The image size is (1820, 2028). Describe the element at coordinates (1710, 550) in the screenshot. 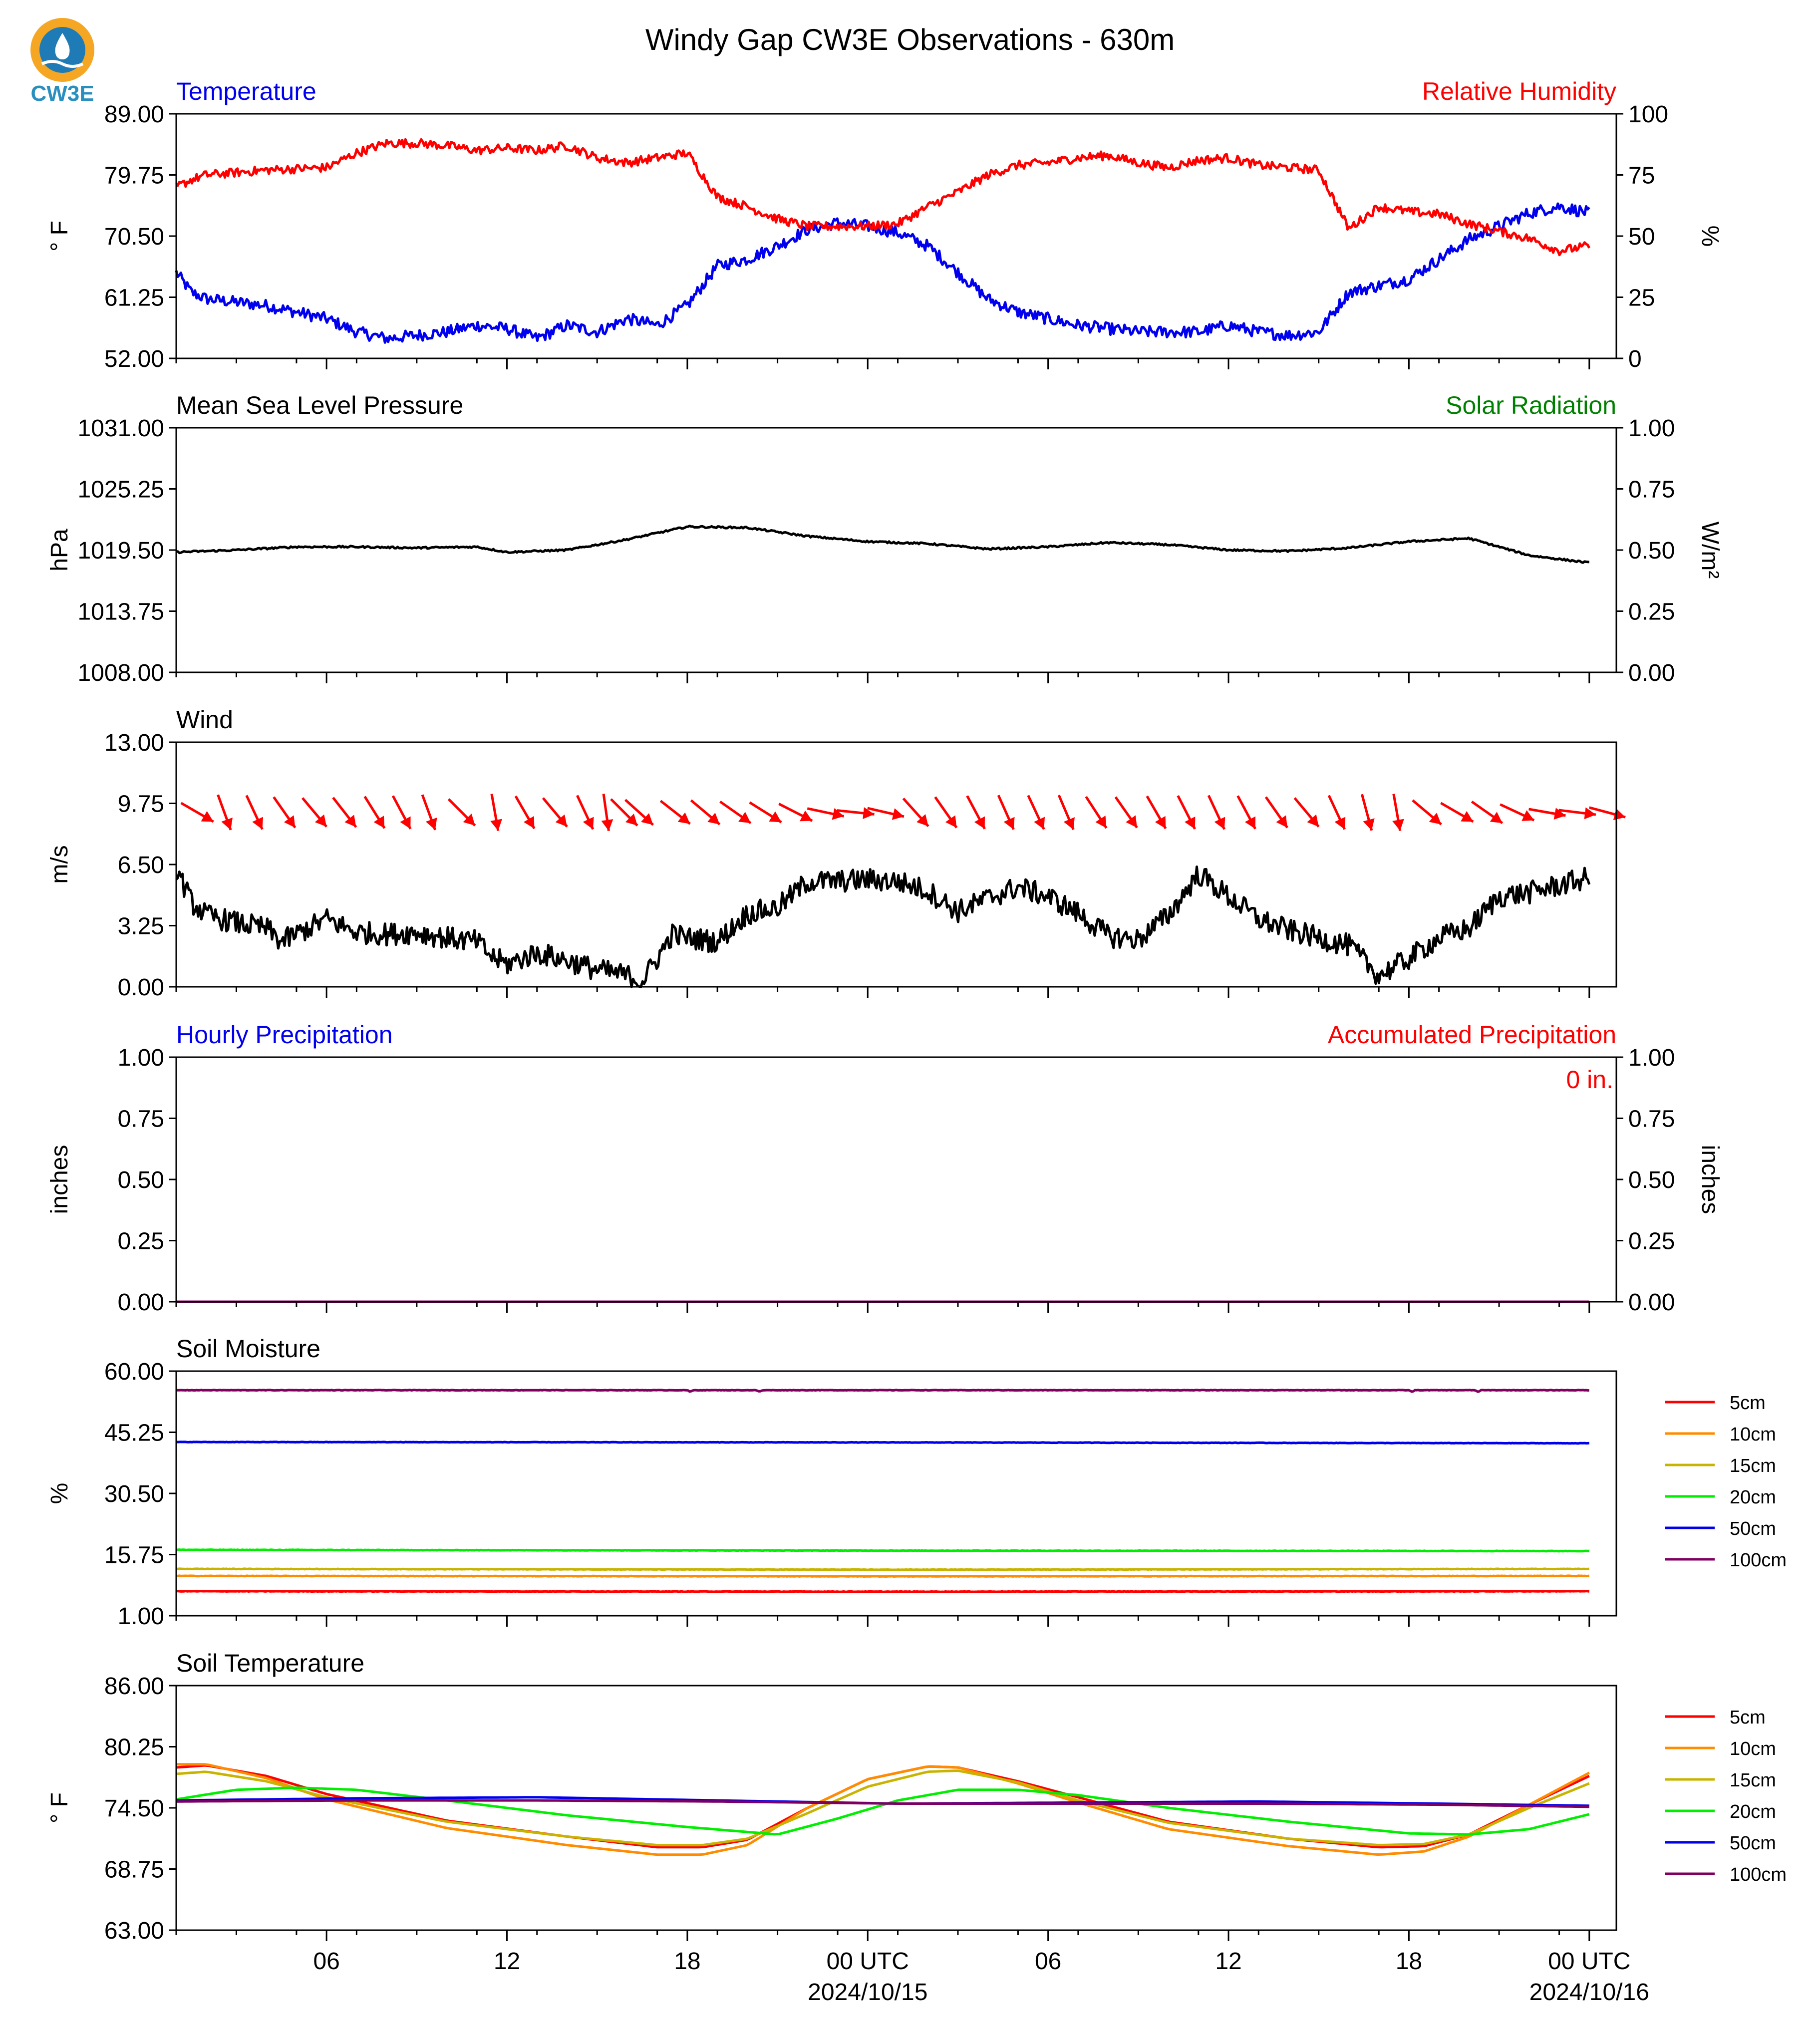

I see `y-axis-label-right: W/m²` at that location.